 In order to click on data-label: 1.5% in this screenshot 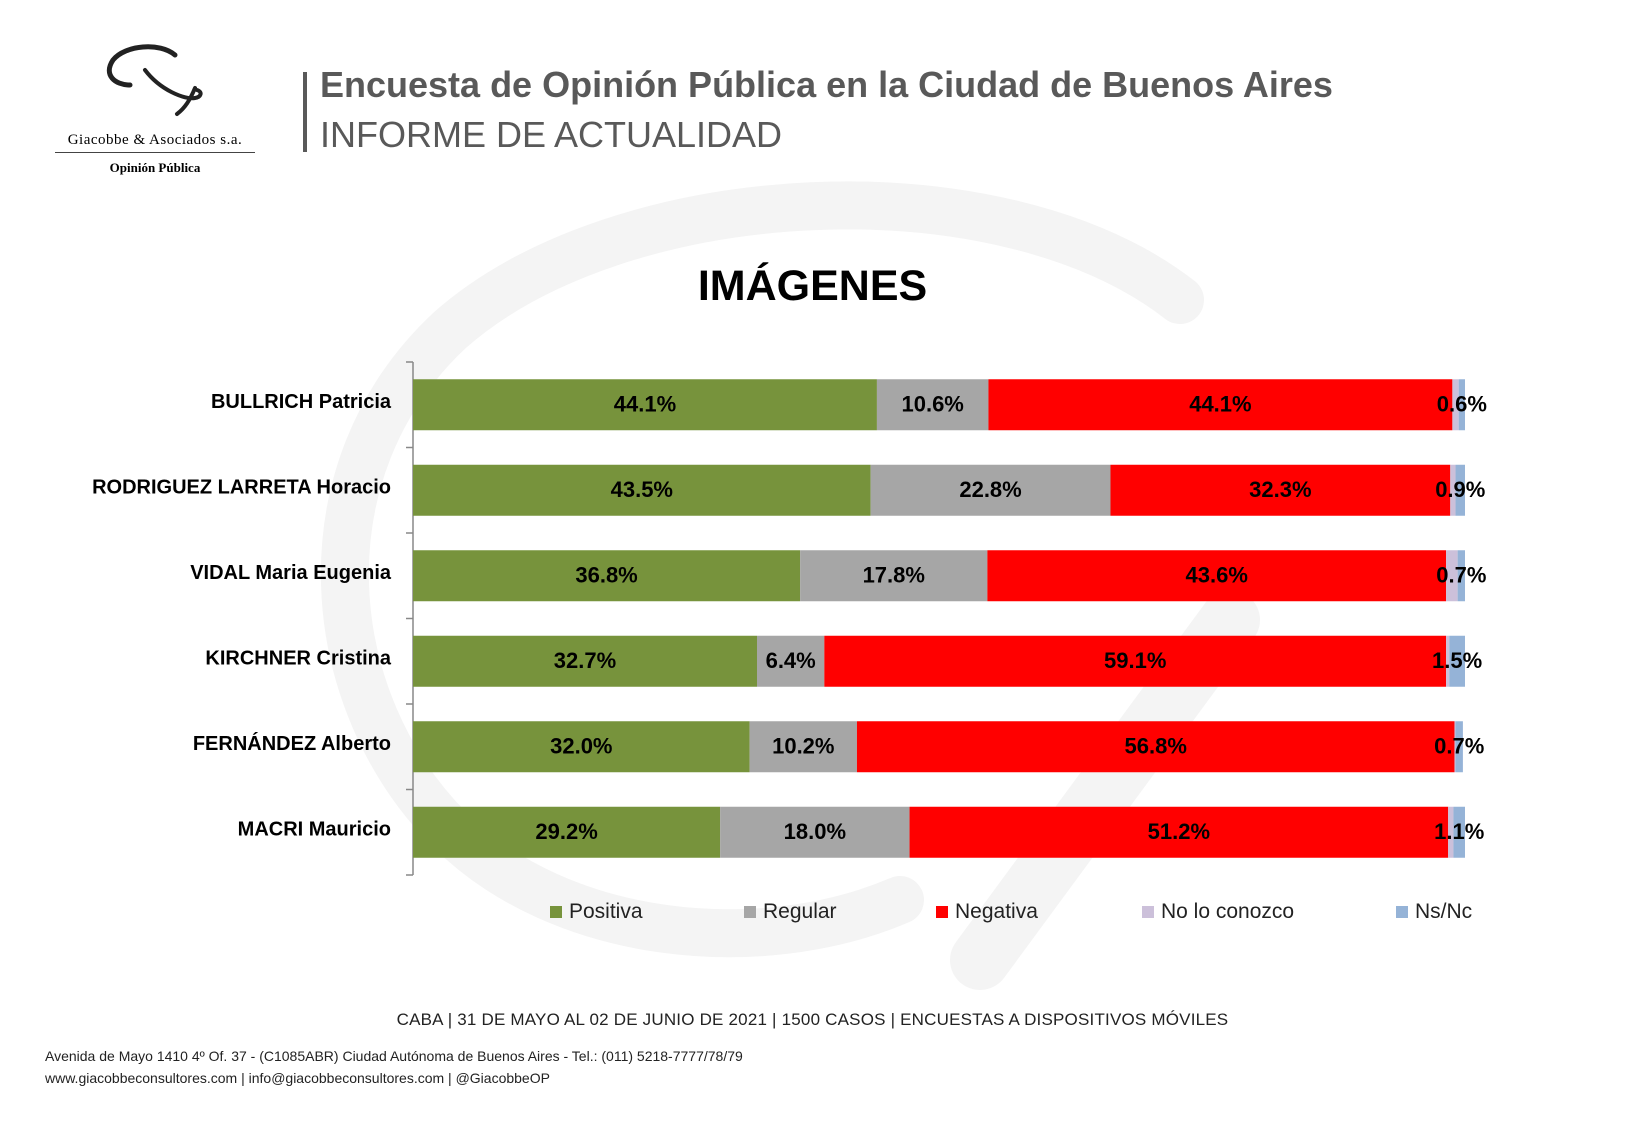, I will do `click(1457, 660)`.